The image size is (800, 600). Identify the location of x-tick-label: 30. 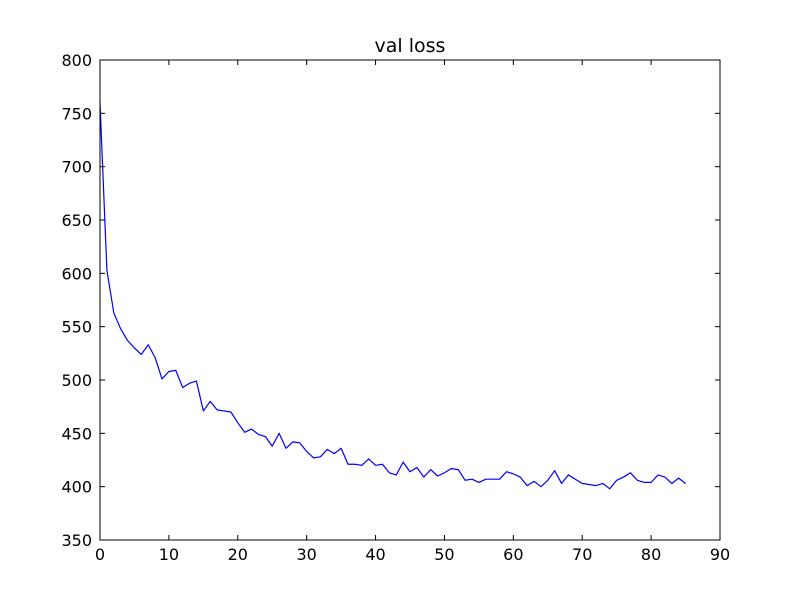
(306, 554).